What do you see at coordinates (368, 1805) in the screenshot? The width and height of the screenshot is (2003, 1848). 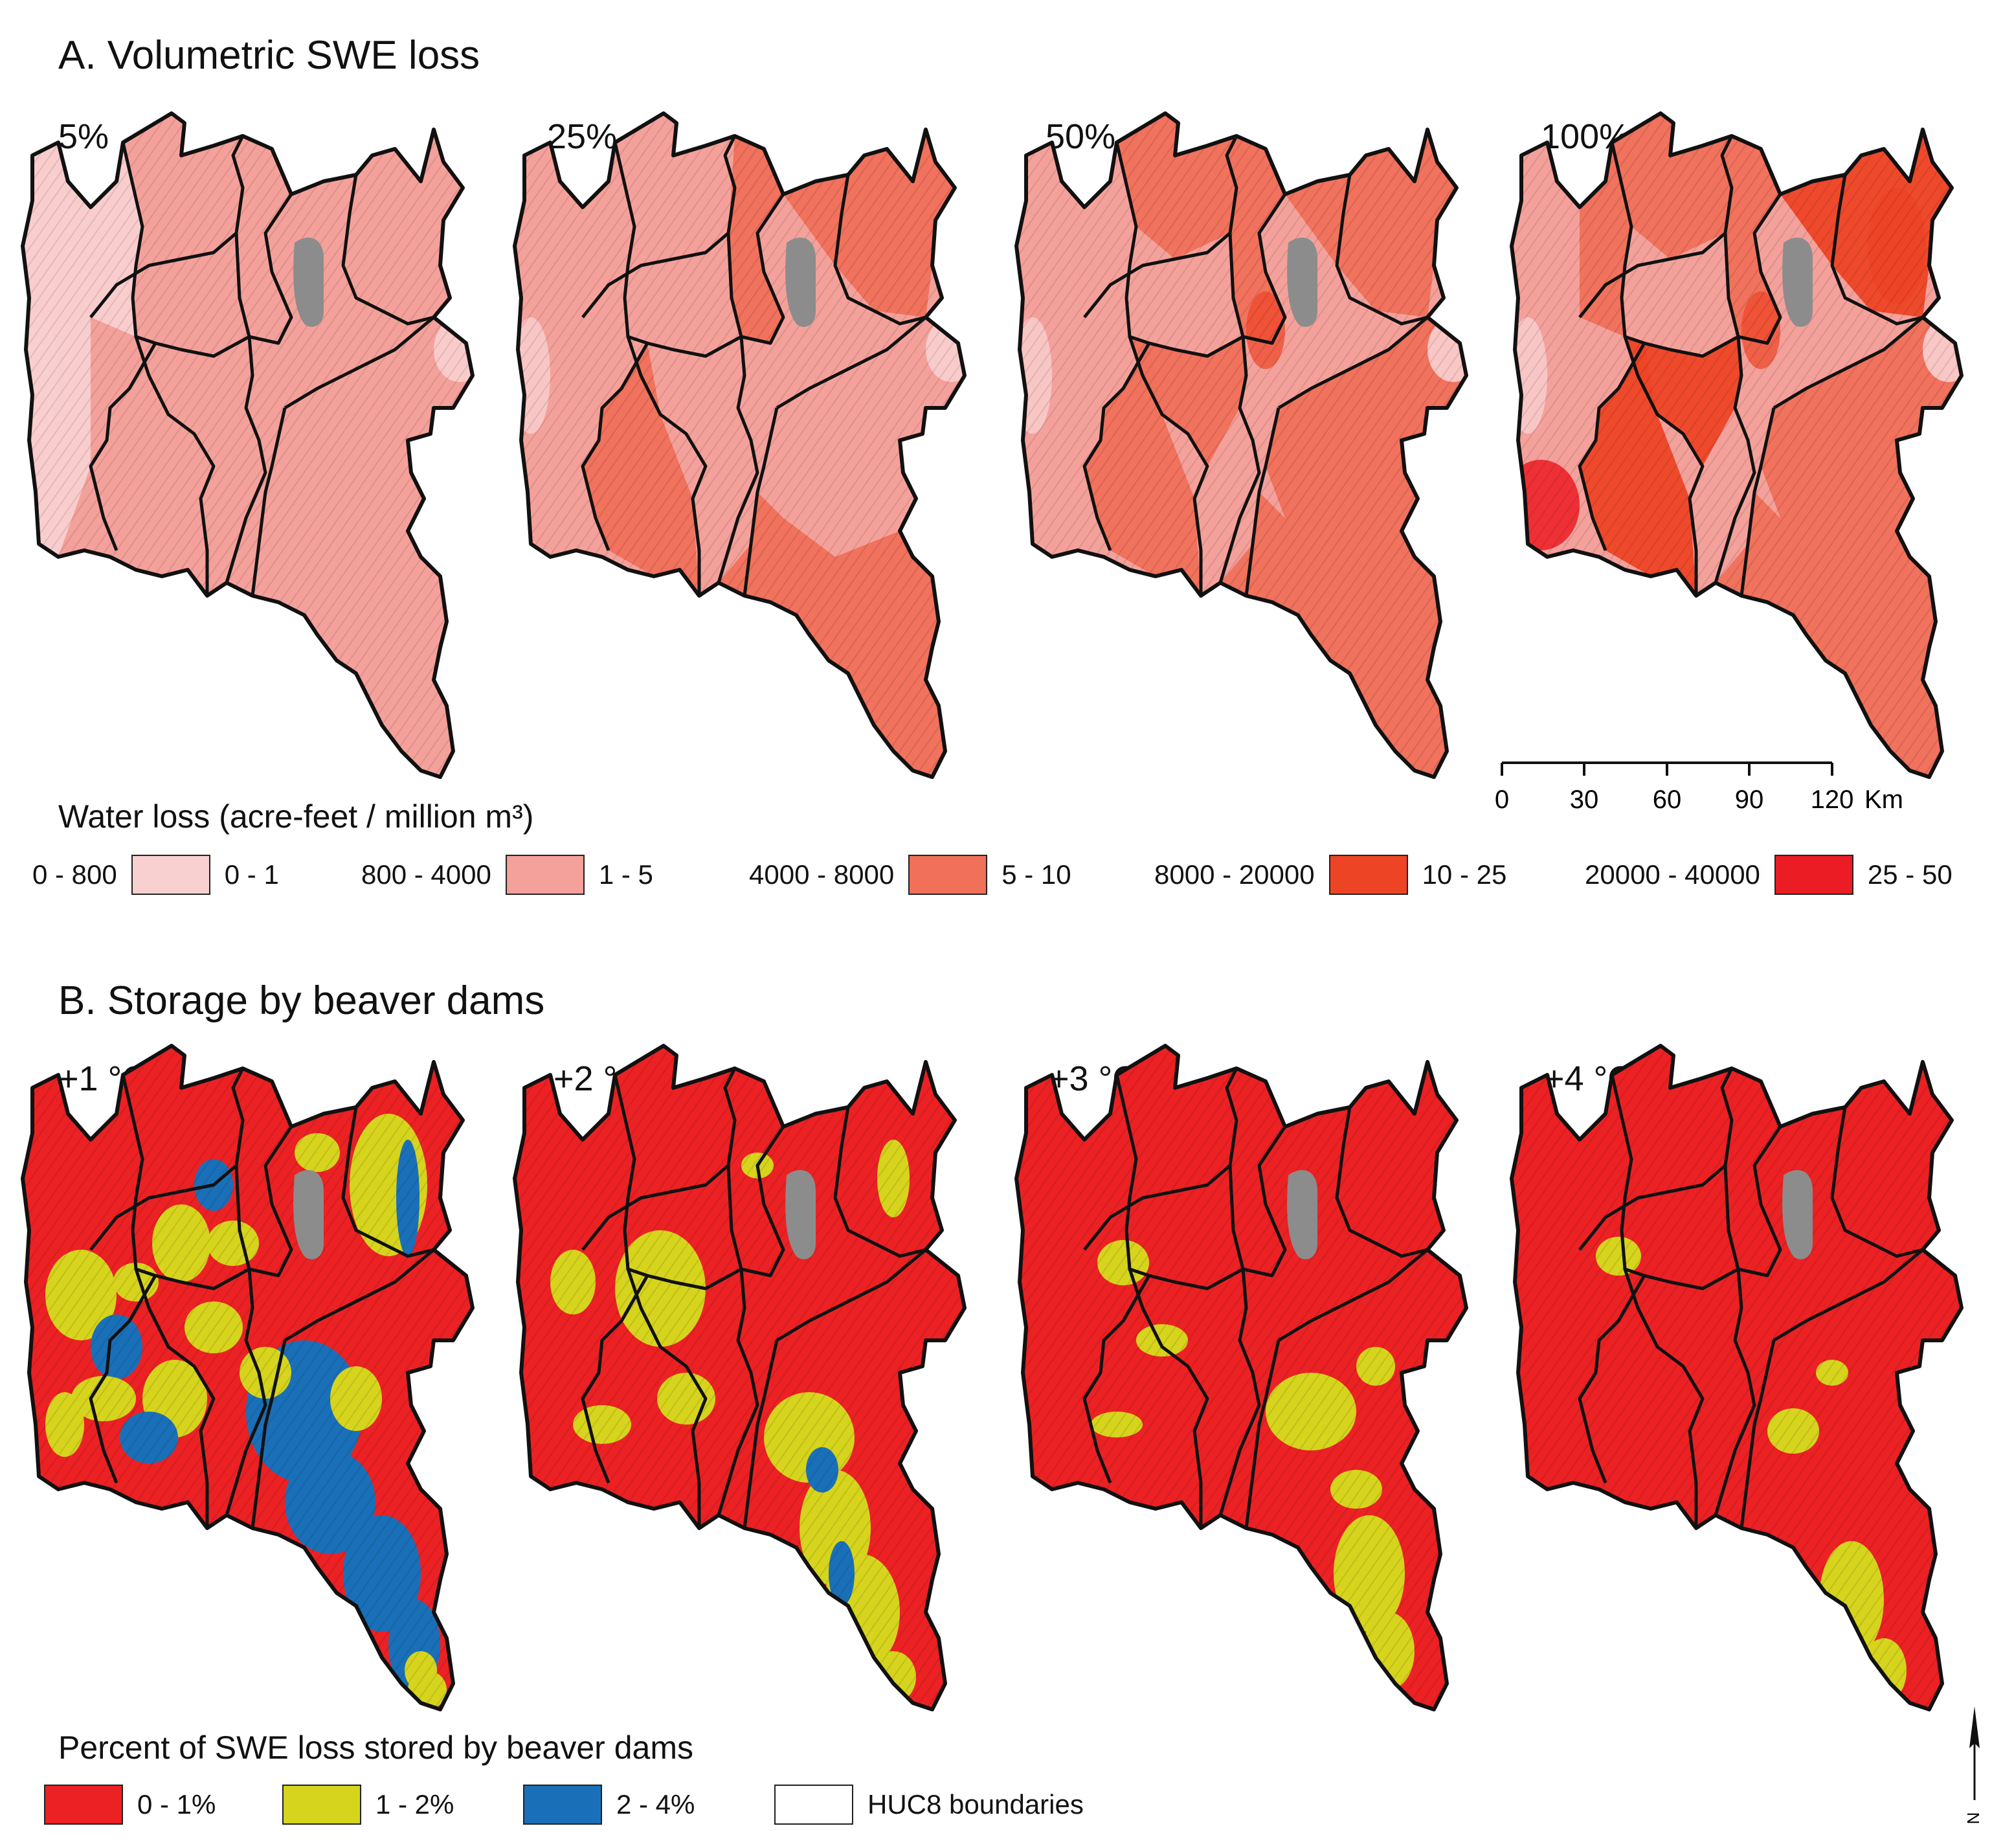 I see `beaver-legend-item-2: 1 - 2%` at bounding box center [368, 1805].